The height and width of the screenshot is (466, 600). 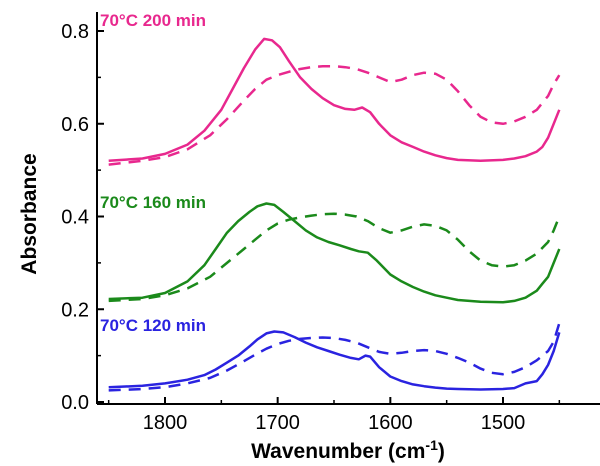 What do you see at coordinates (277, 423) in the screenshot?
I see `x-tick-label-1700: 1700` at bounding box center [277, 423].